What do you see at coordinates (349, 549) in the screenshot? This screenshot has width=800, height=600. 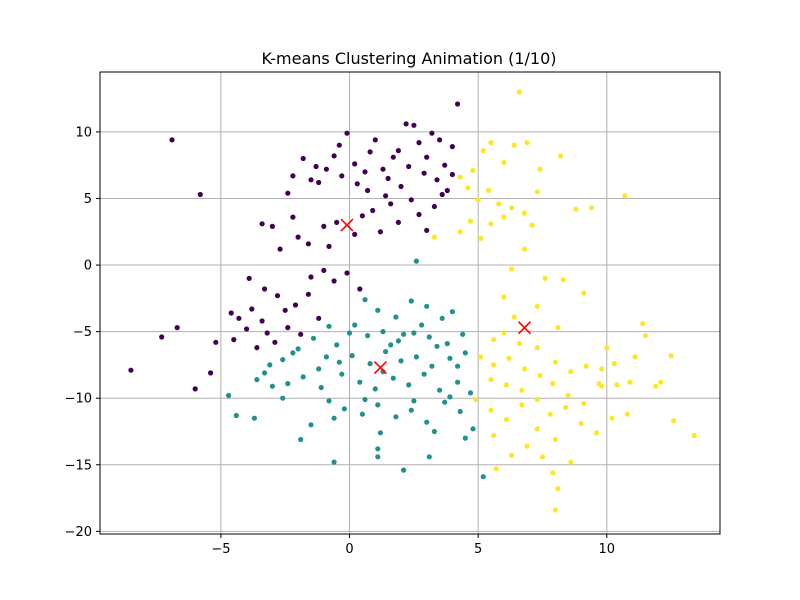 I see `x-tick-label: 0` at bounding box center [349, 549].